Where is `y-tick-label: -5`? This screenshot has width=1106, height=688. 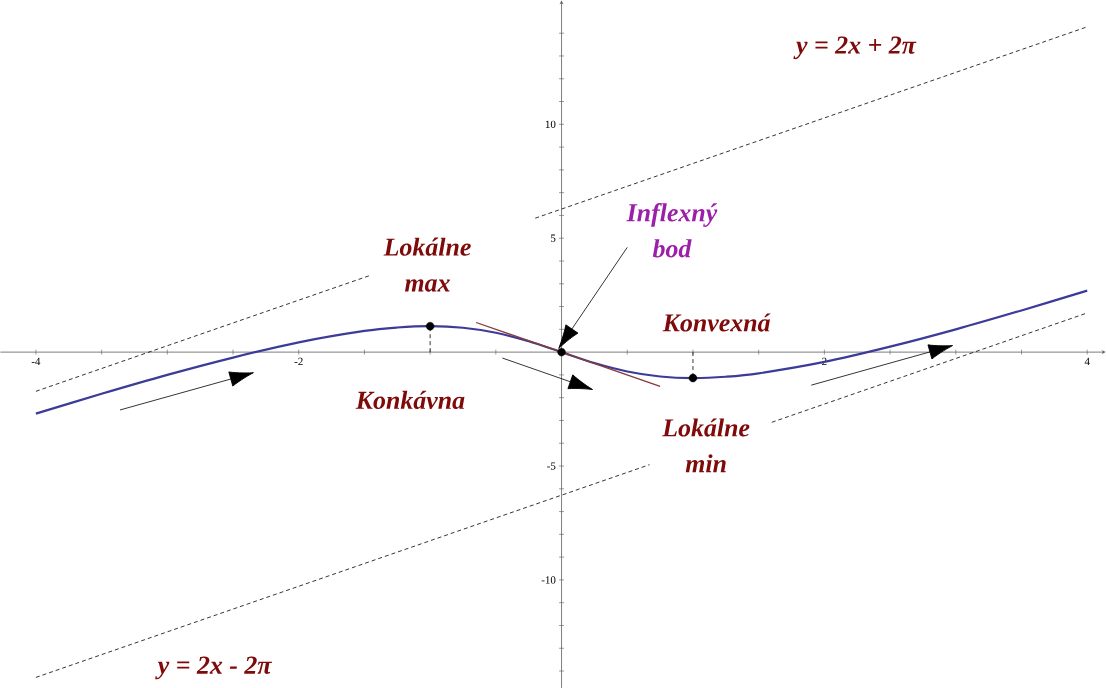
y-tick-label: -5 is located at coordinates (551, 466).